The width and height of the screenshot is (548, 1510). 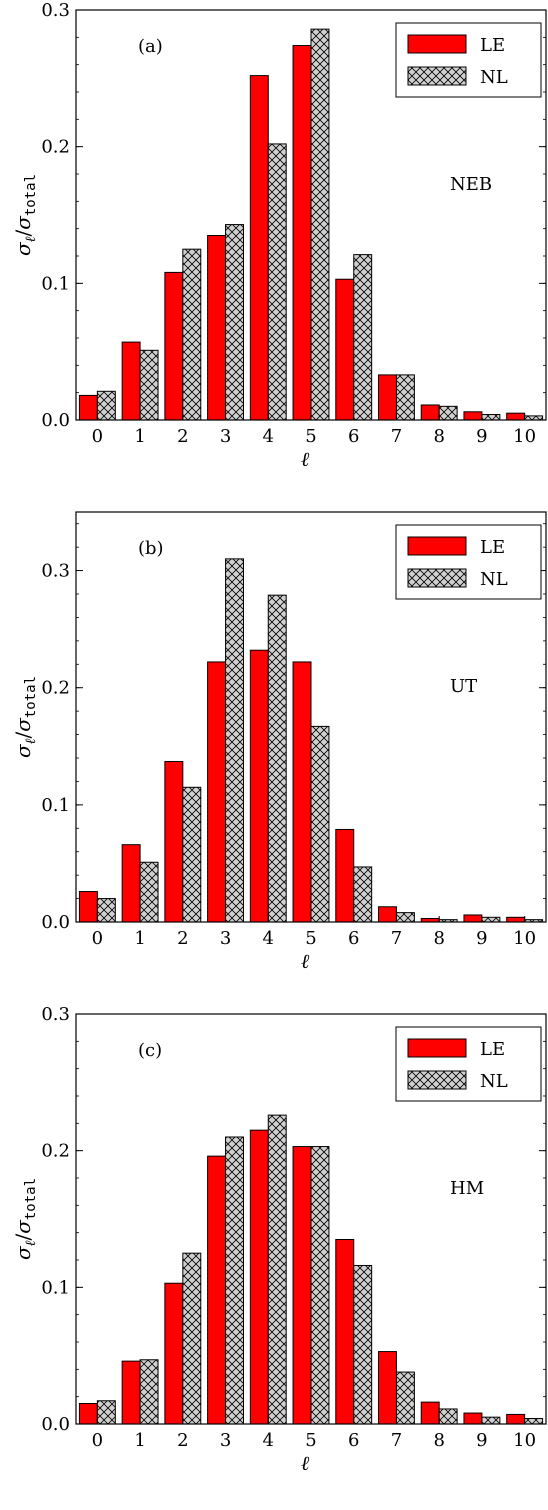 What do you see at coordinates (150, 1050) in the screenshot?
I see `panel-label: (c)` at bounding box center [150, 1050].